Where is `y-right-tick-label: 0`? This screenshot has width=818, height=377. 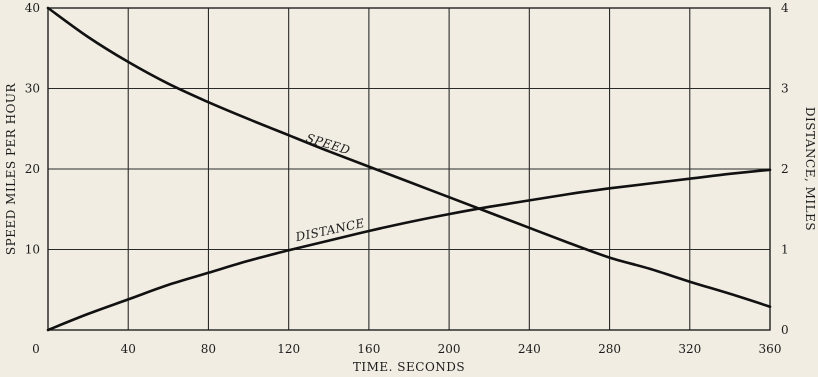 y-right-tick-label: 0 is located at coordinates (785, 330).